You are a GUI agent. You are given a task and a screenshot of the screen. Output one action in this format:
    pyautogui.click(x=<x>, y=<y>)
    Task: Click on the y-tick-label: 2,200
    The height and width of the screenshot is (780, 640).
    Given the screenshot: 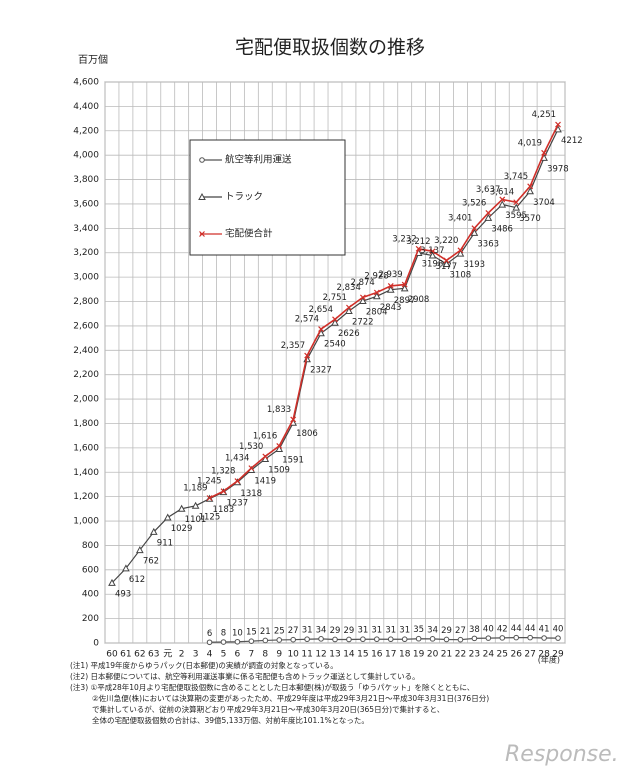 What is the action you would take?
    pyautogui.click(x=86, y=375)
    